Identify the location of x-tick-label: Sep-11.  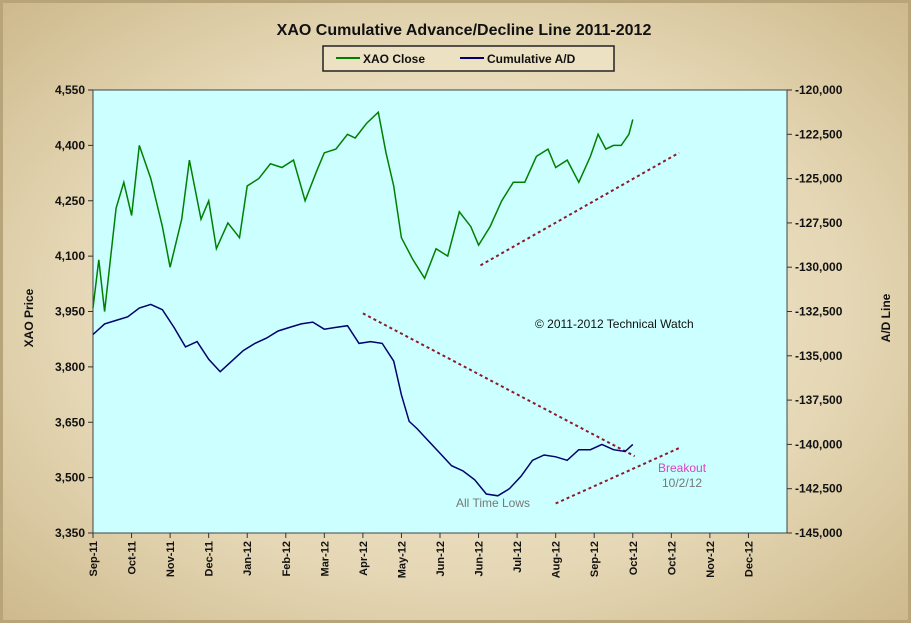
(94, 558).